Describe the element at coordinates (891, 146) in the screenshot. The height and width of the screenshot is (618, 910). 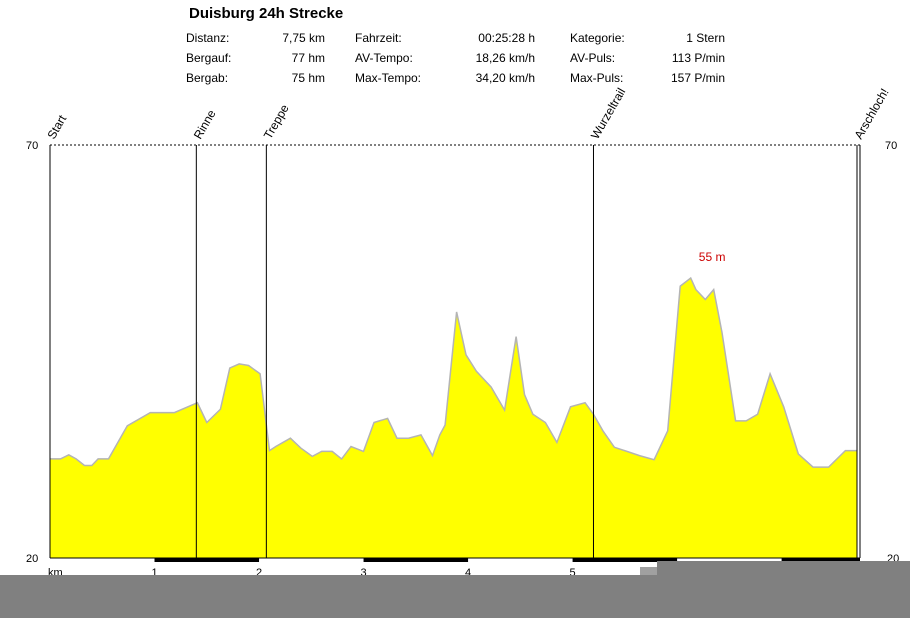
I see `y-tick-label-top-right: 70` at that location.